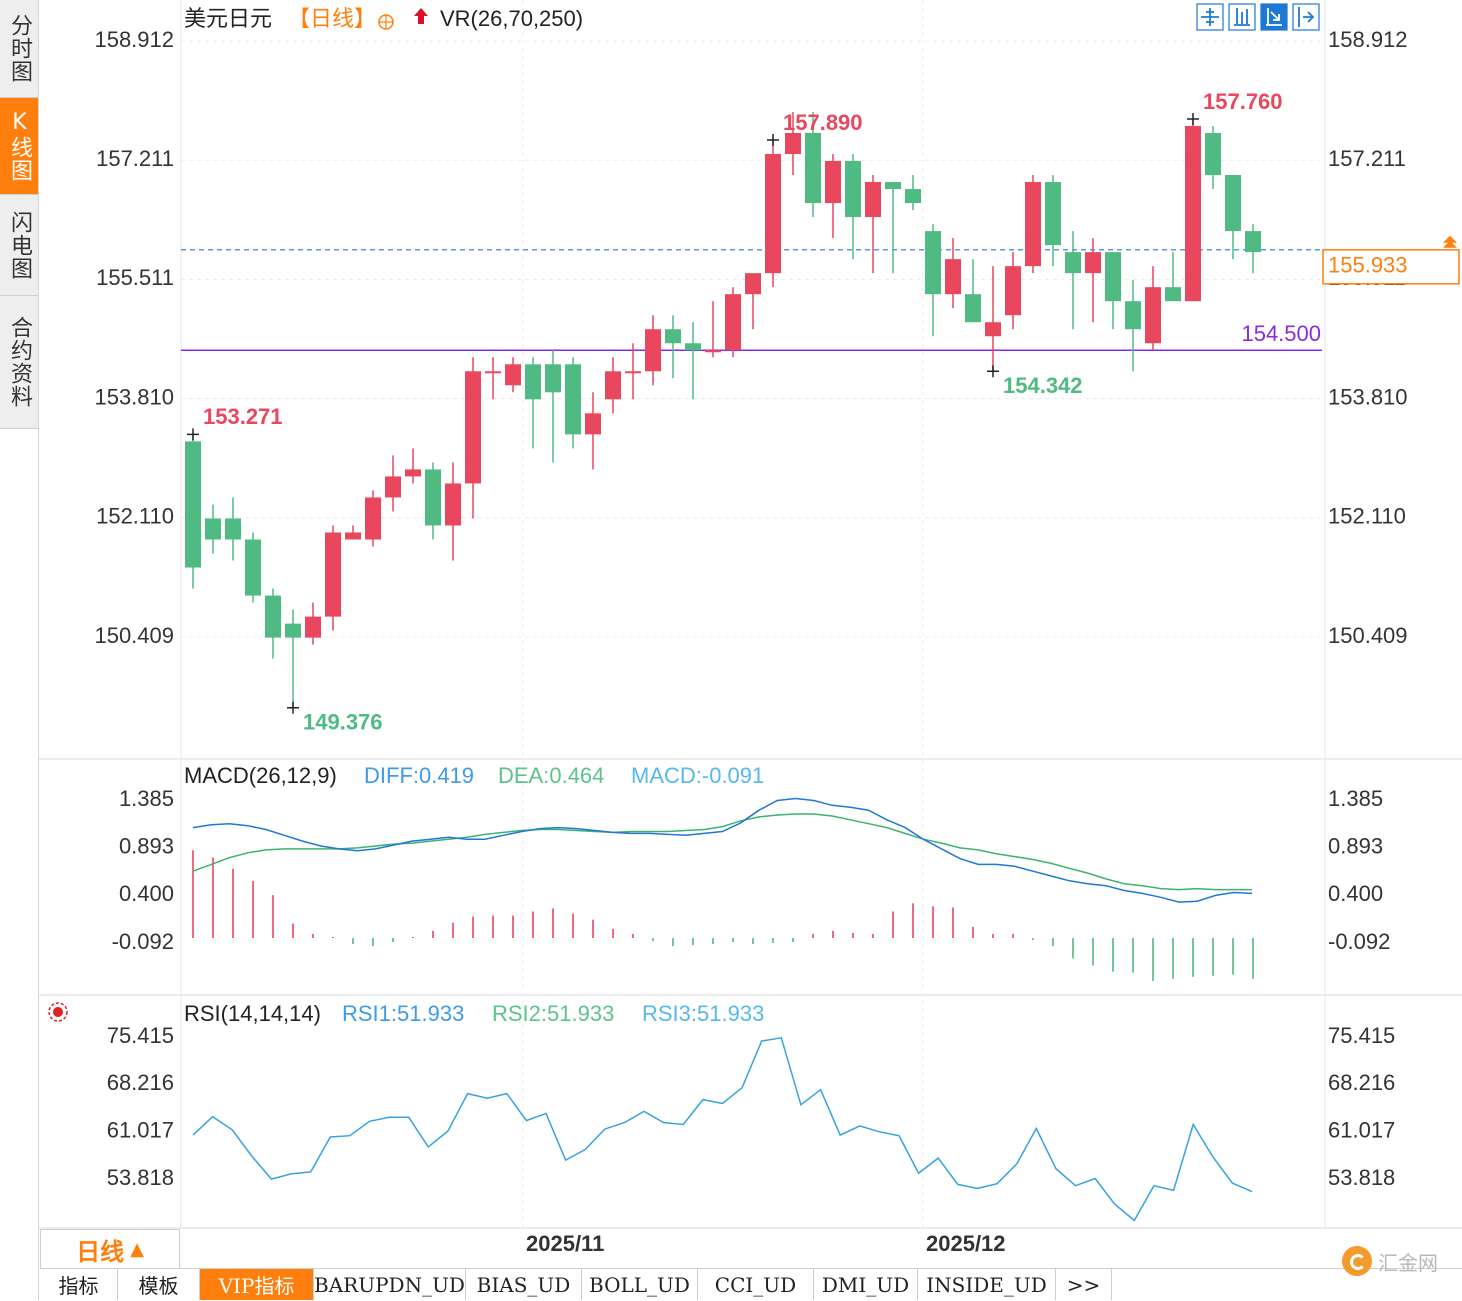  I want to click on rsi-line, so click(722, 1129).